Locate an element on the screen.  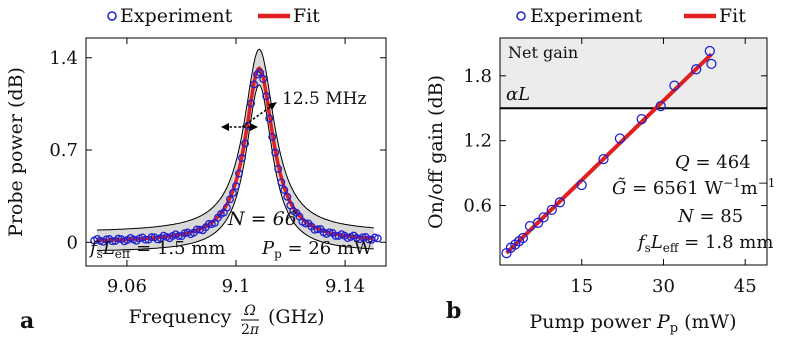
x-tick-label: 9.14 is located at coordinates (345, 286).